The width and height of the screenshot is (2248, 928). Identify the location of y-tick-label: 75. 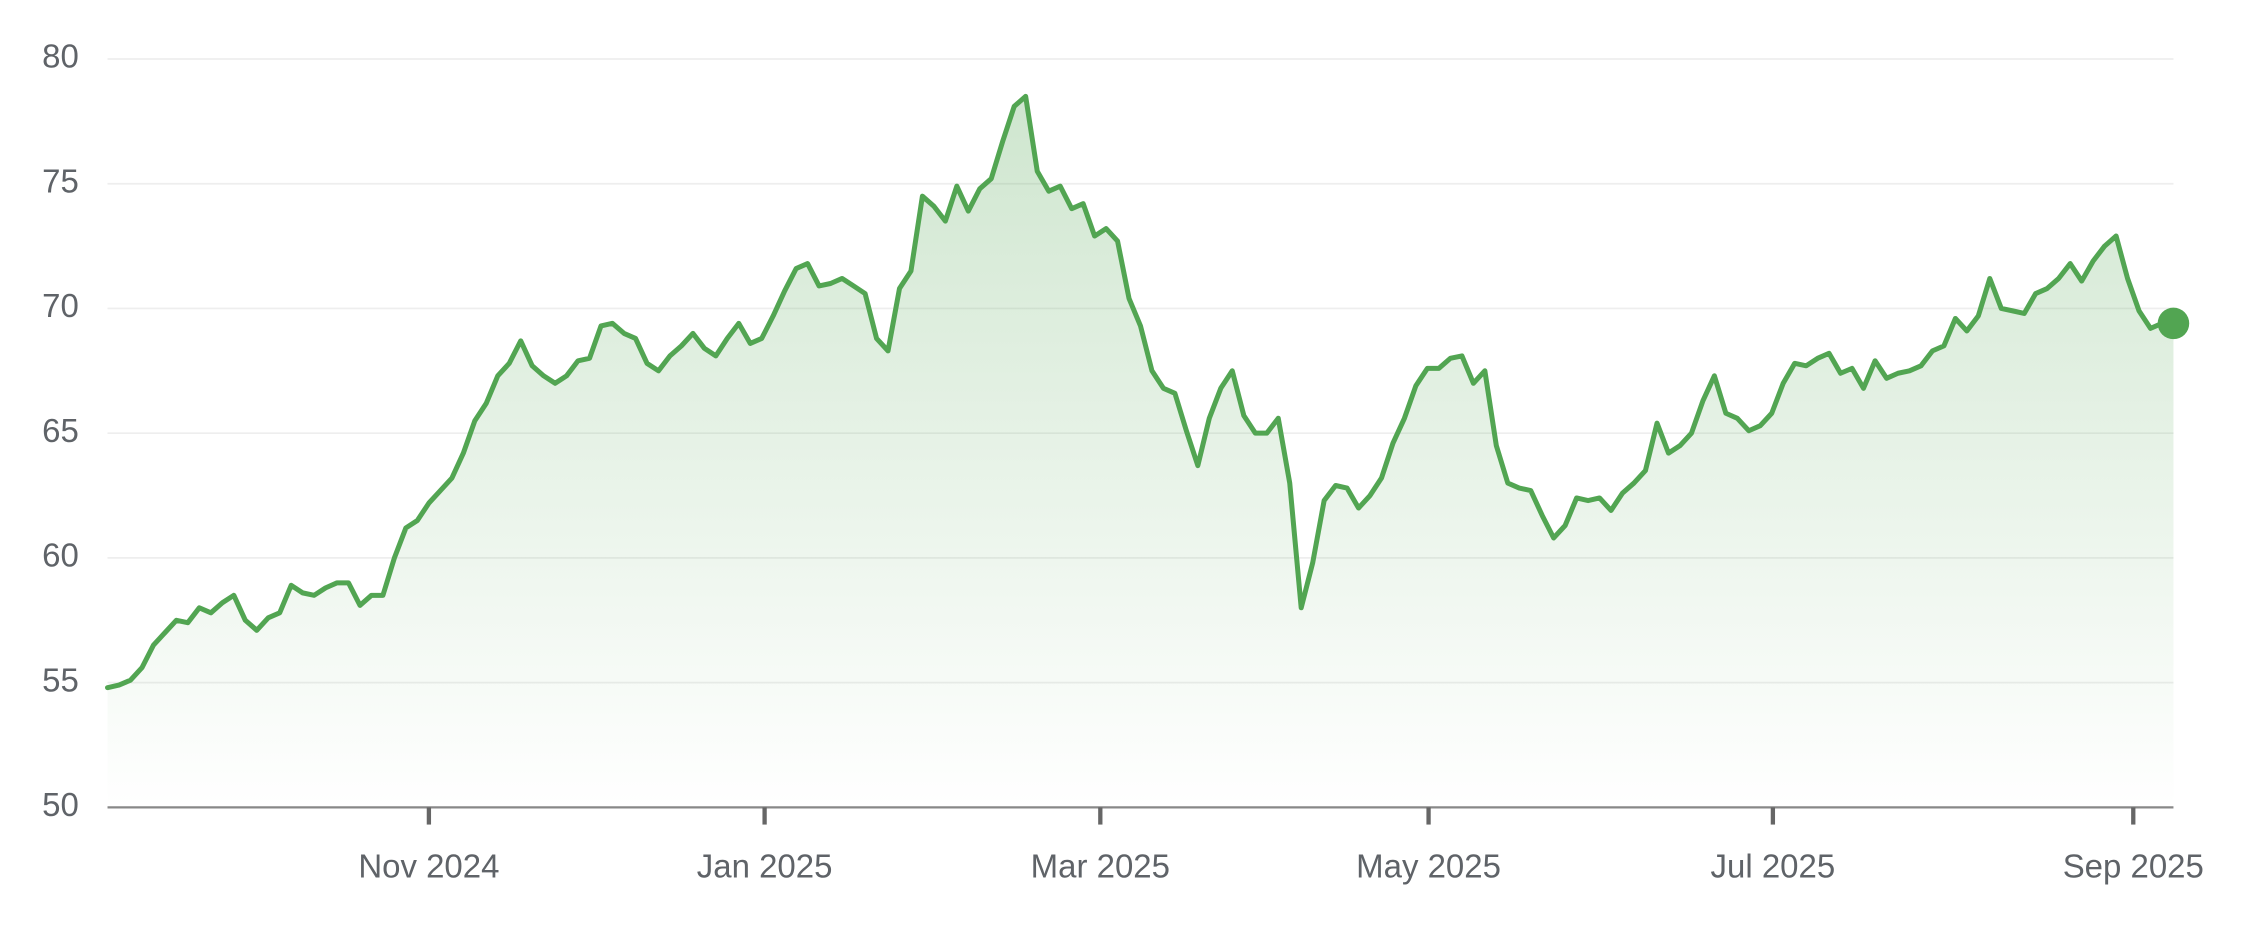
(60, 180).